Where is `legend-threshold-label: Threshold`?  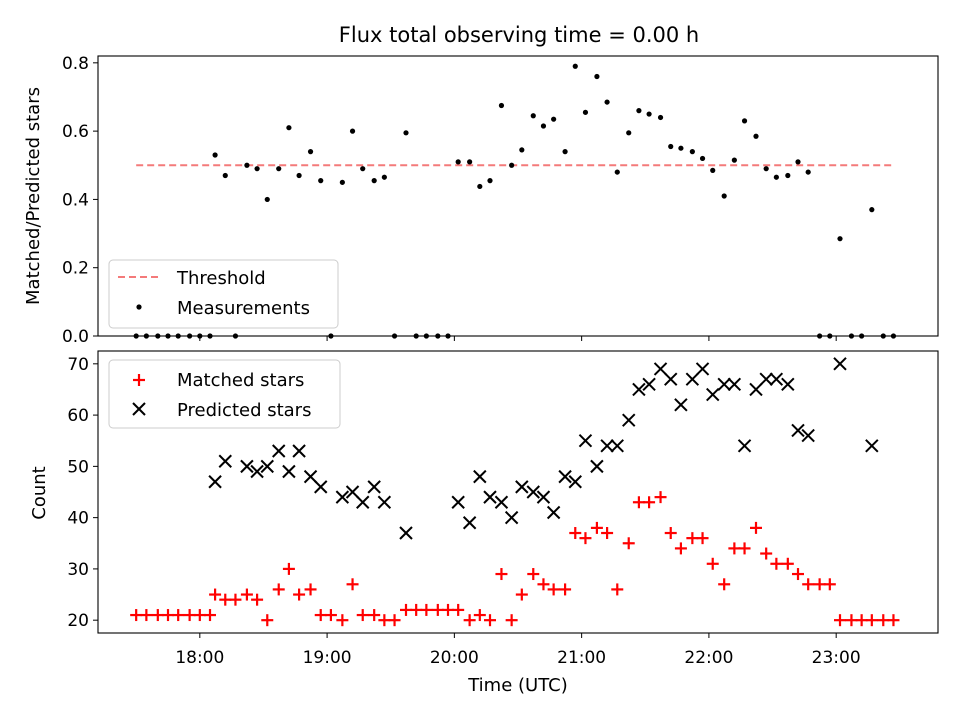
legend-threshold-label: Threshold is located at coordinates (221, 278).